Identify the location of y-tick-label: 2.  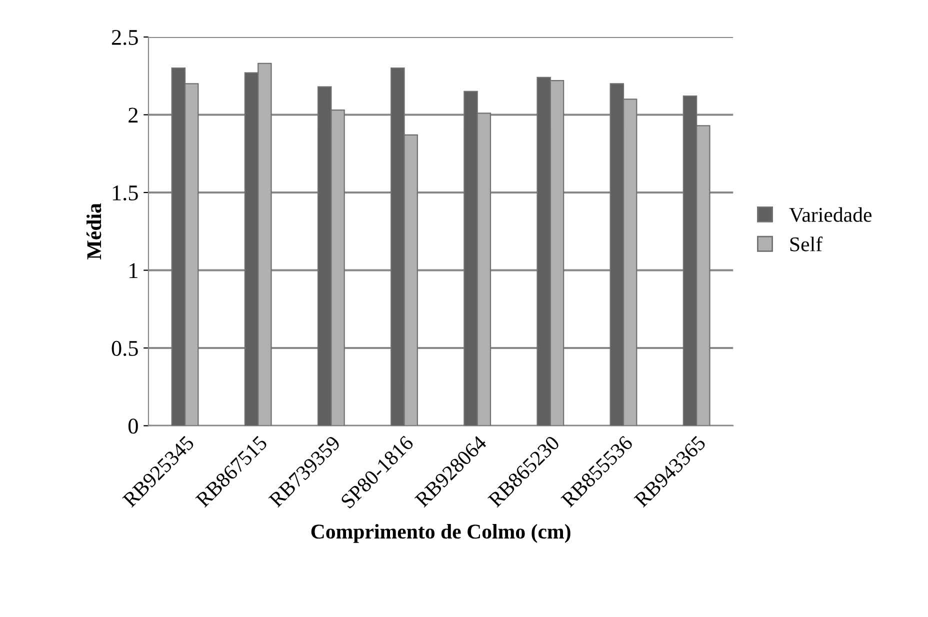
(133, 115).